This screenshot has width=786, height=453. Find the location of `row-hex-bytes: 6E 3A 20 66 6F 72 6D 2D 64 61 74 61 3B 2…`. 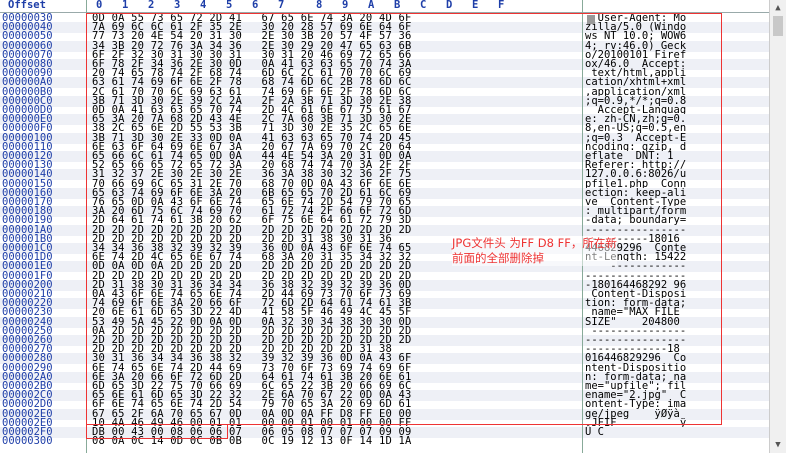

row-hex-bytes: 6E 3A 20 66 6F 72 6D 2D 64 61 74 61 3B 2… is located at coordinates (252, 376).